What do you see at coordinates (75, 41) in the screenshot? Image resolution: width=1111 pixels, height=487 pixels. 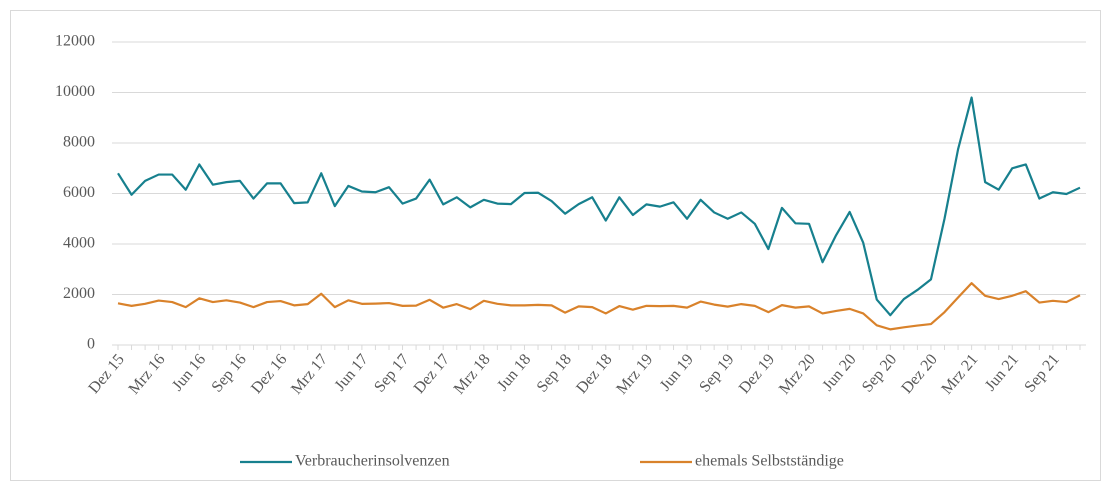 I see `y-tick-label: 12000` at bounding box center [75, 41].